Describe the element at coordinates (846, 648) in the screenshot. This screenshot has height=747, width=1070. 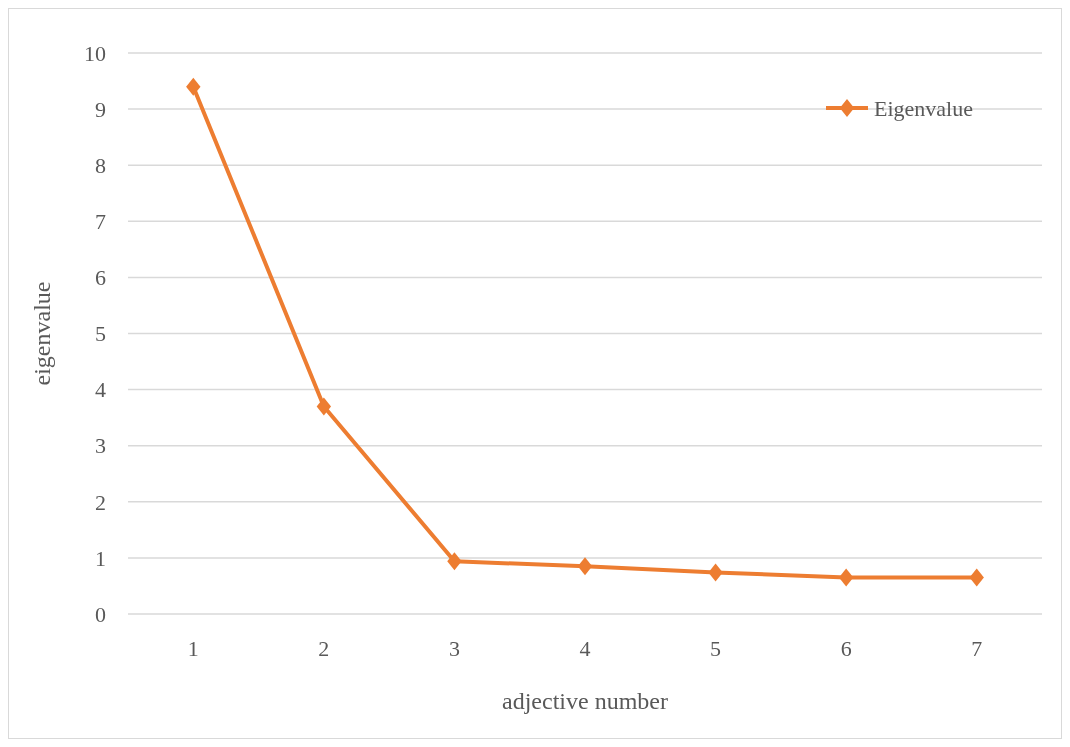
I see `x-tick-label: 6` at that location.